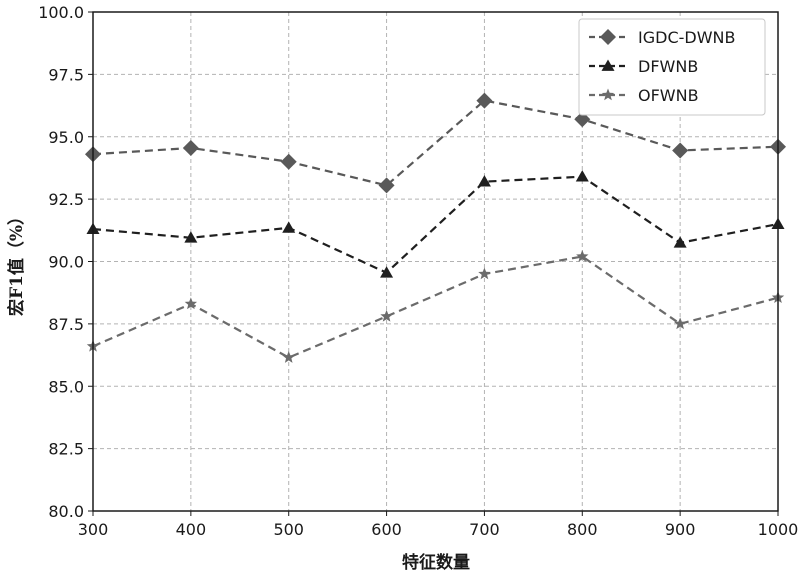 This screenshot has height=575, width=800. Describe the element at coordinates (680, 529) in the screenshot. I see `x-tick-label: 900` at that location.